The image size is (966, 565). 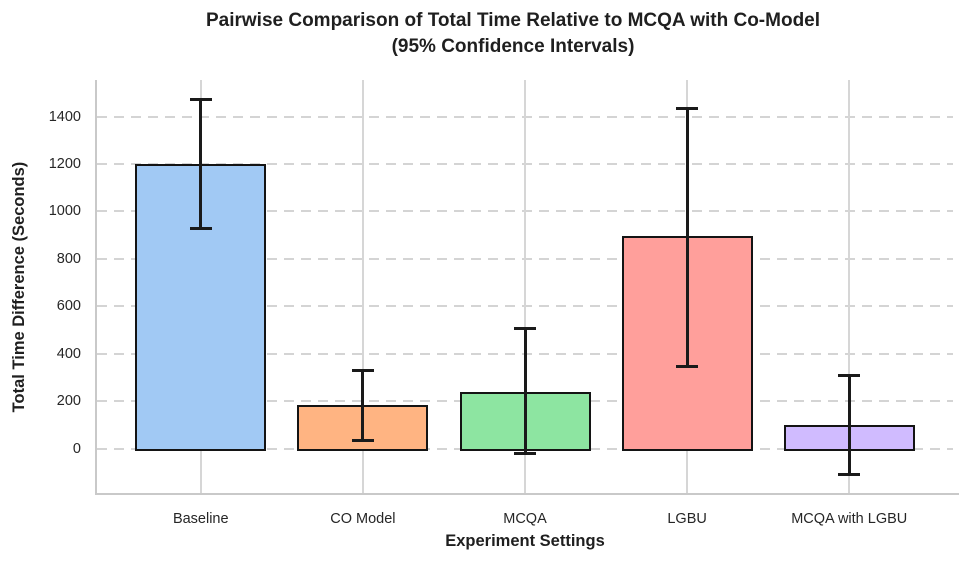 What do you see at coordinates (68, 306) in the screenshot?
I see `y-tick-label-600: 600` at bounding box center [68, 306].